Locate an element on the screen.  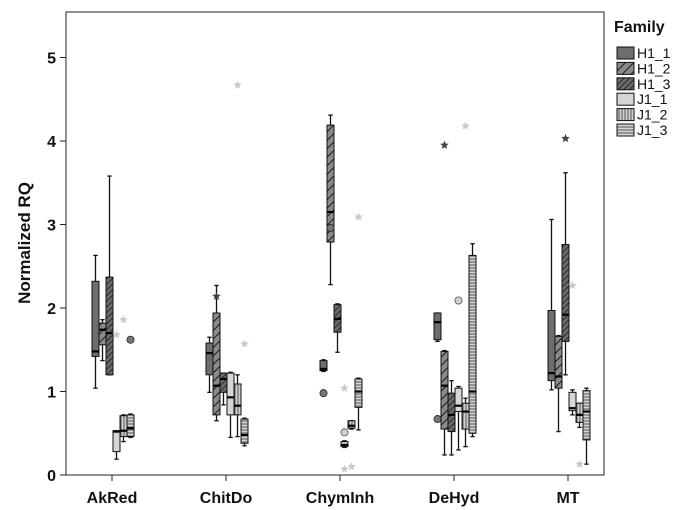
box-H1_3-DeHyd is located at coordinates (451, 417).